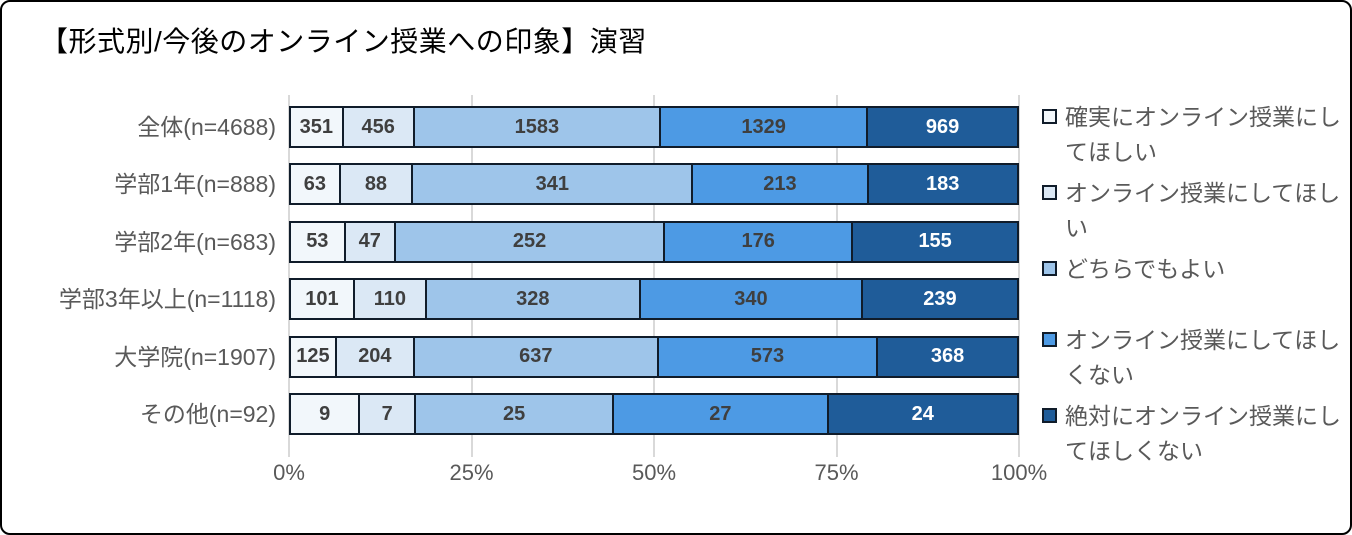 The image size is (1352, 535). What do you see at coordinates (195, 241) in the screenshot?
I see `row-label: 学部2年(n=683)` at bounding box center [195, 241].